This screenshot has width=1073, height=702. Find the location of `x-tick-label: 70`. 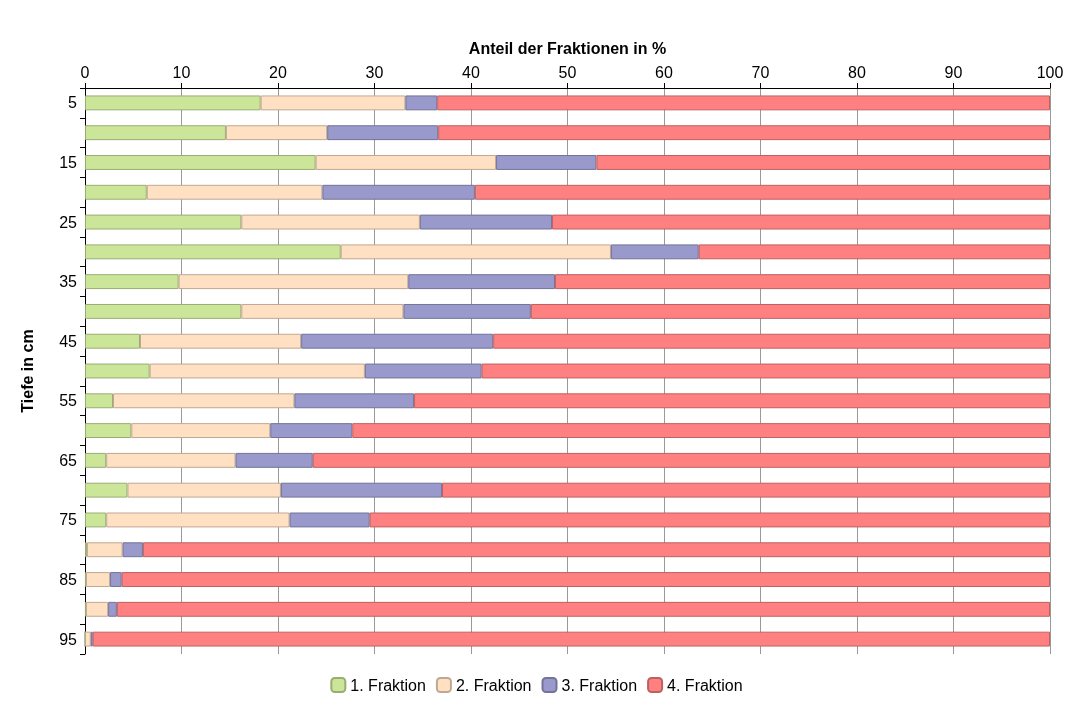

x-tick-label: 70 is located at coordinates (760, 72).